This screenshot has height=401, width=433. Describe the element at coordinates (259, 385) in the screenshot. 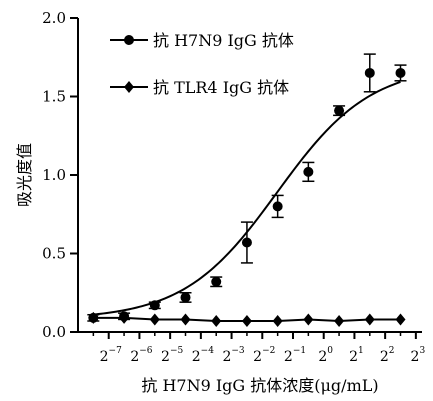

I see `x-axis-title: 抗 H7N9 IgG 抗体浓度(μg/mL)` at that location.